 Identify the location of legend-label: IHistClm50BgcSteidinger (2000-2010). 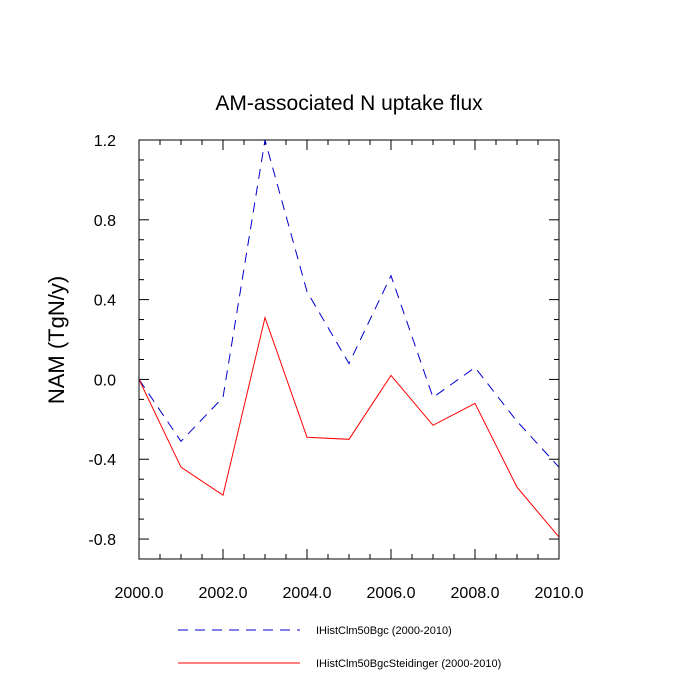
(408, 664).